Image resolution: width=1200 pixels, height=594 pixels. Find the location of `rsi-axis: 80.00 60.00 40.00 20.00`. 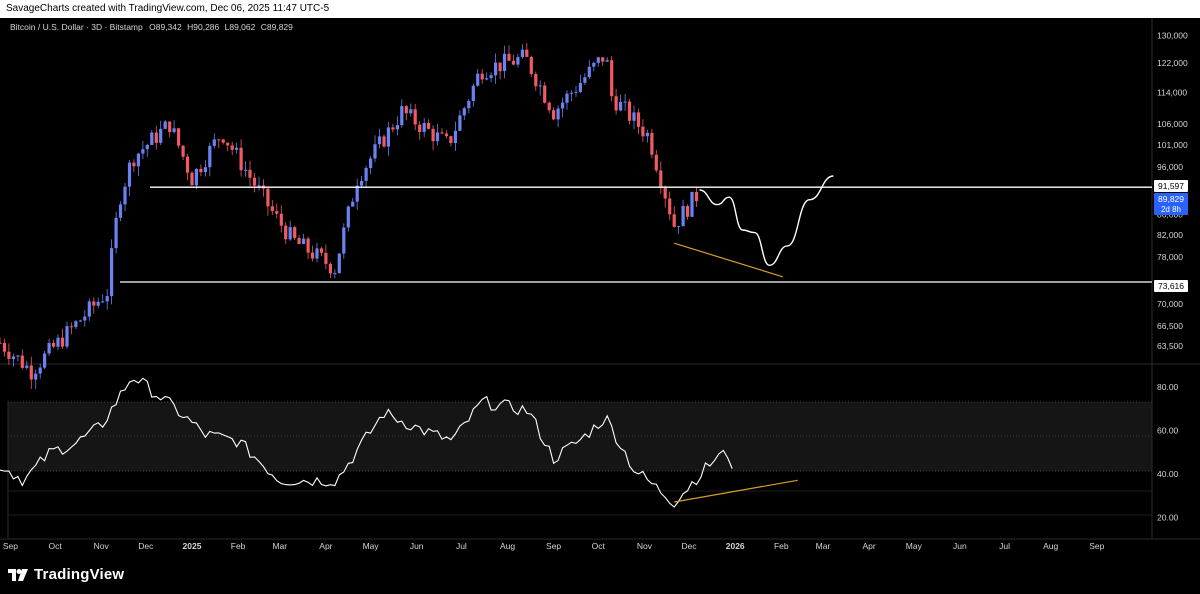

rsi-axis: 80.00 60.00 40.00 20.00 is located at coordinates (1168, 452).